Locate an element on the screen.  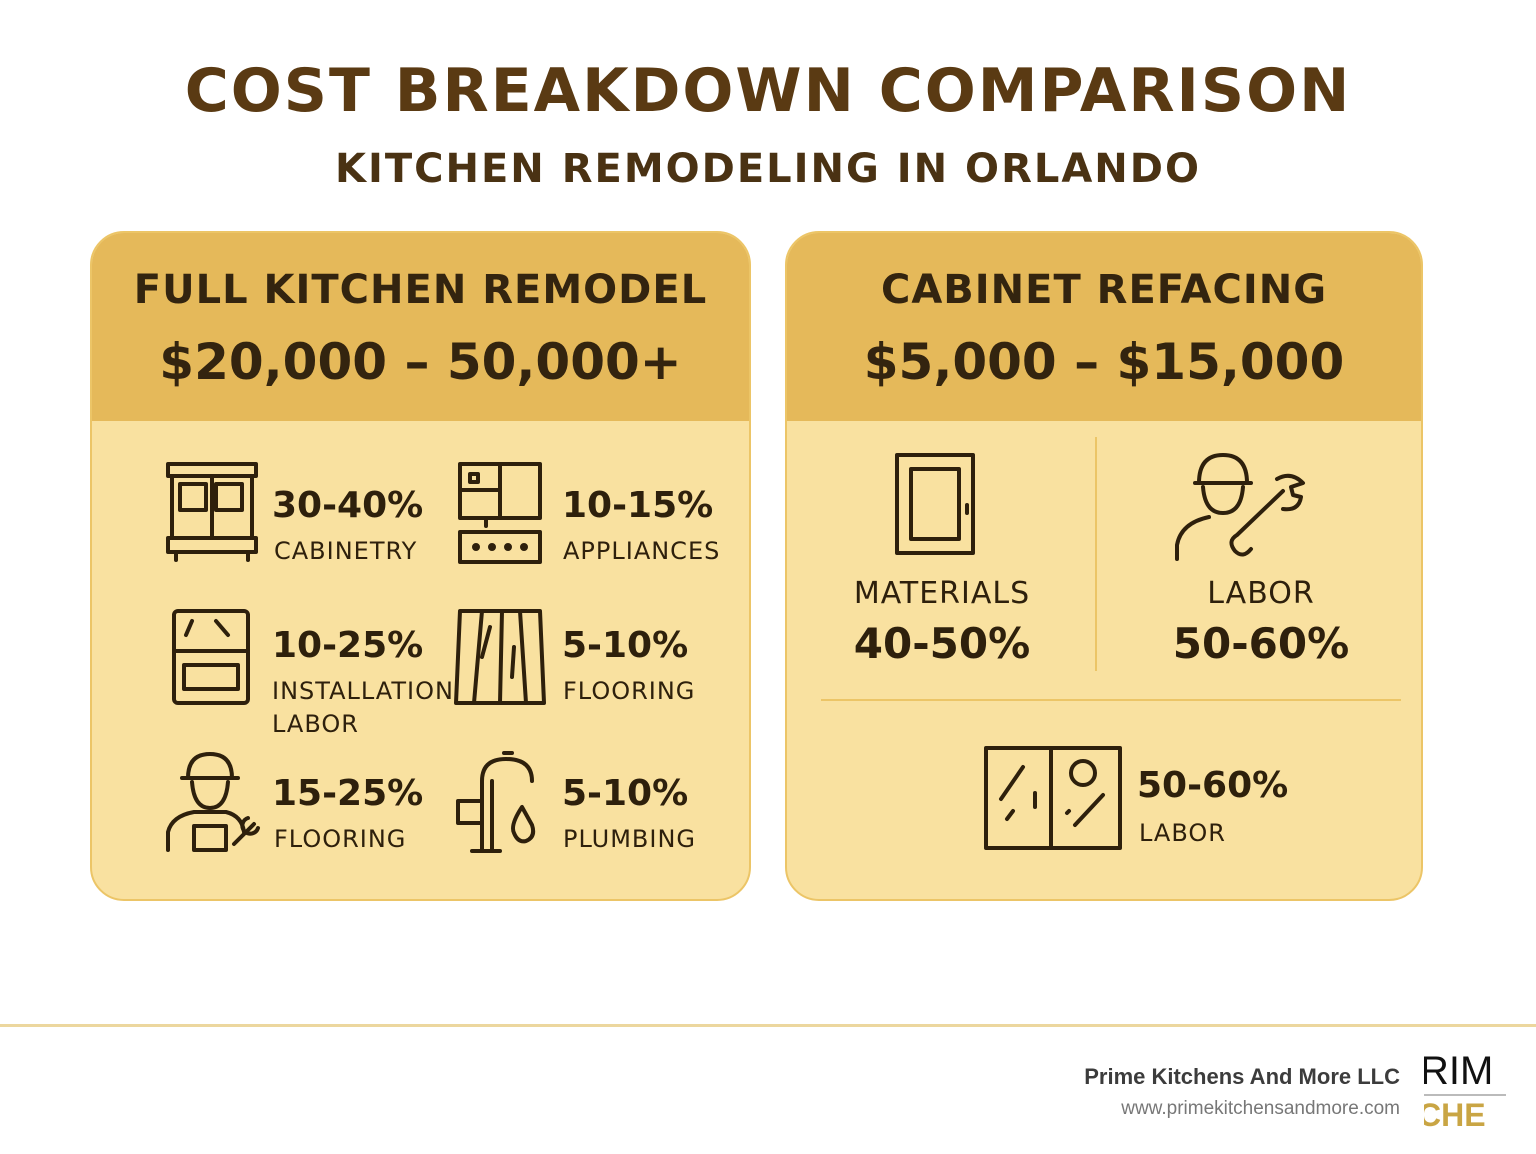
item-label: PLUMBING is located at coordinates (630, 839).